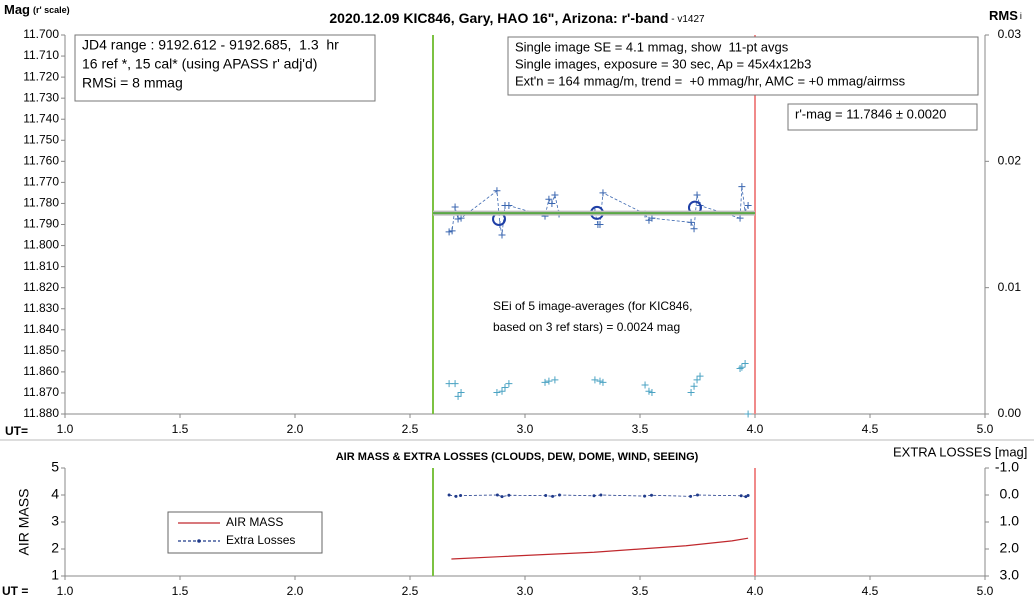 Image resolution: width=1034 pixels, height=605 pixels. What do you see at coordinates (41, 139) in the screenshot?
I see `y-tick-label: 11.750` at bounding box center [41, 139].